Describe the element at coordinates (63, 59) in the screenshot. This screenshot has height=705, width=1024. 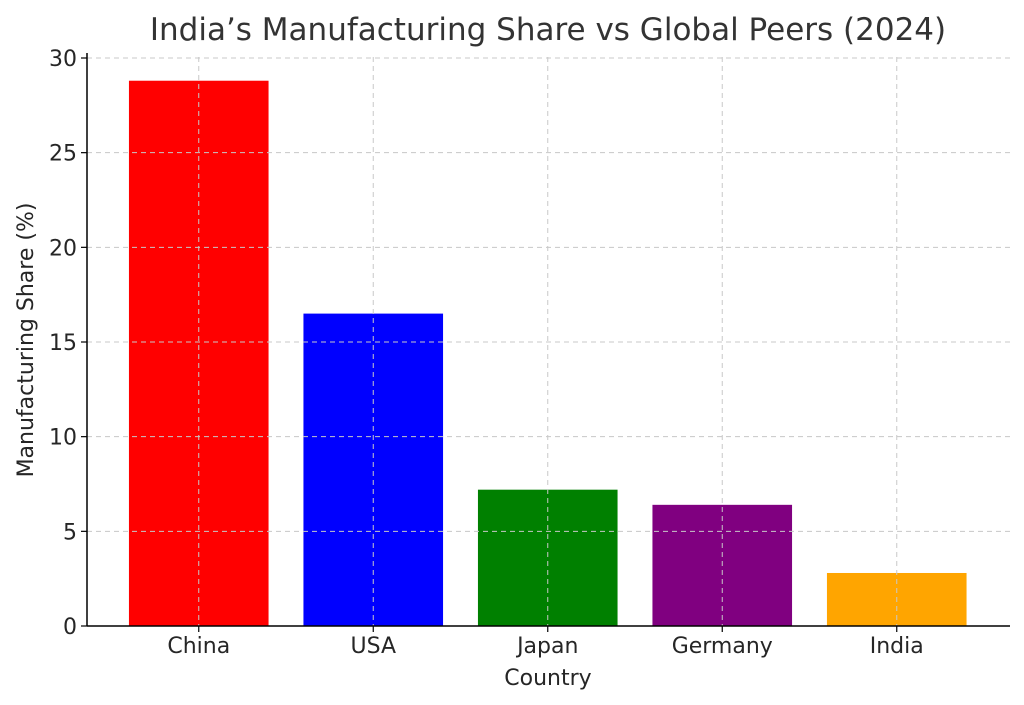
I see `y-tick-label: 30` at that location.